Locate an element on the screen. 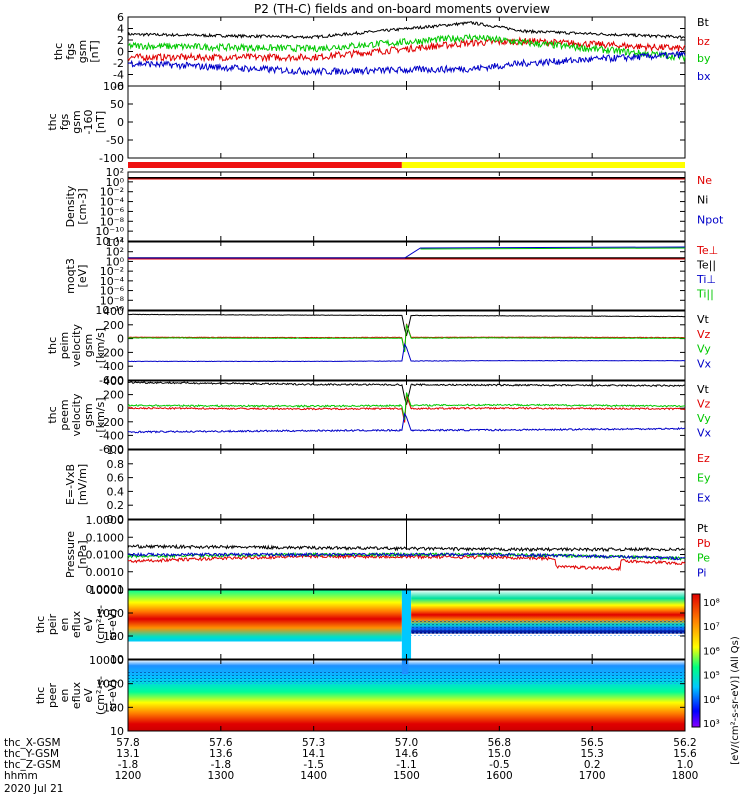 The image size is (750, 800). spectrogram-gap is located at coordinates (406, 624).